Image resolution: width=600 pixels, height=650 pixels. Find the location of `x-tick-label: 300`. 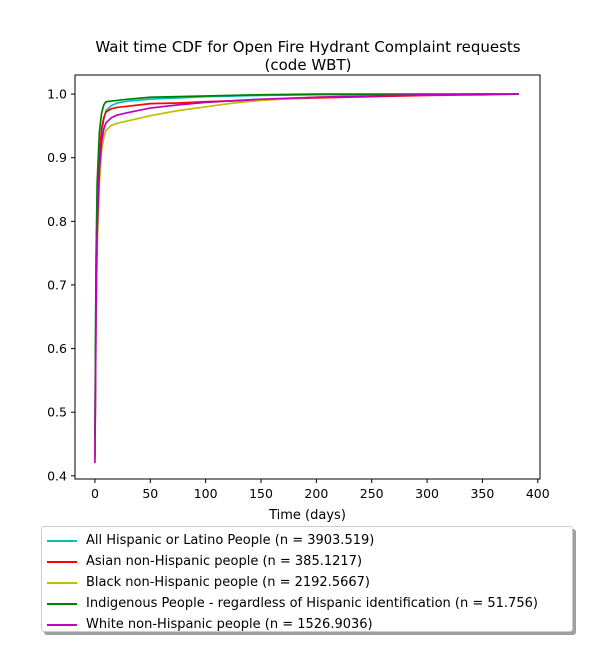

x-tick-label: 300 is located at coordinates (427, 493).